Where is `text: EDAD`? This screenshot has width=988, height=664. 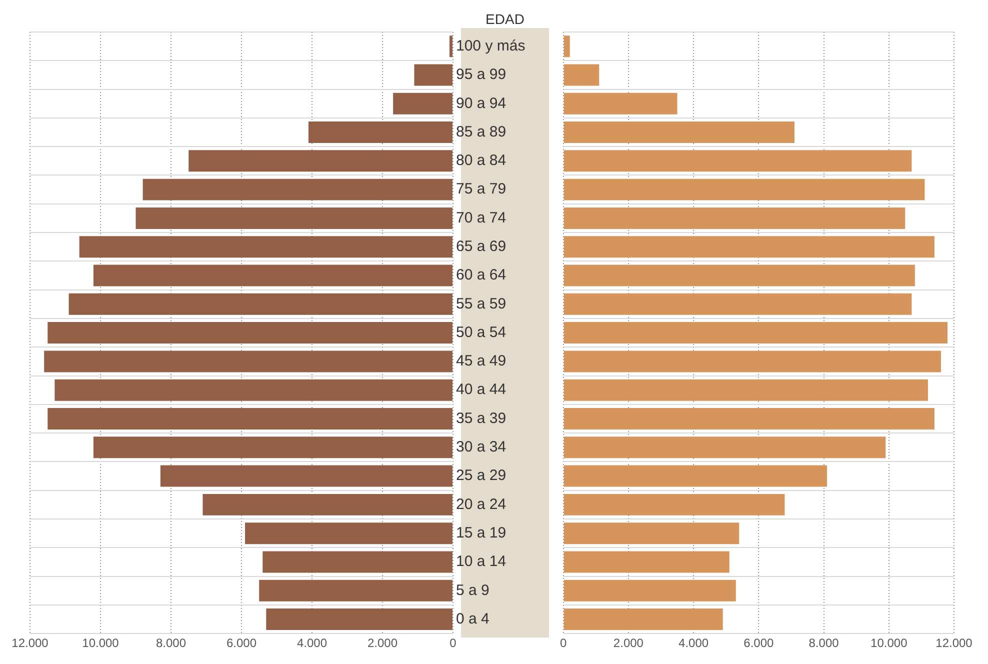 text: EDAD is located at coordinates (505, 18).